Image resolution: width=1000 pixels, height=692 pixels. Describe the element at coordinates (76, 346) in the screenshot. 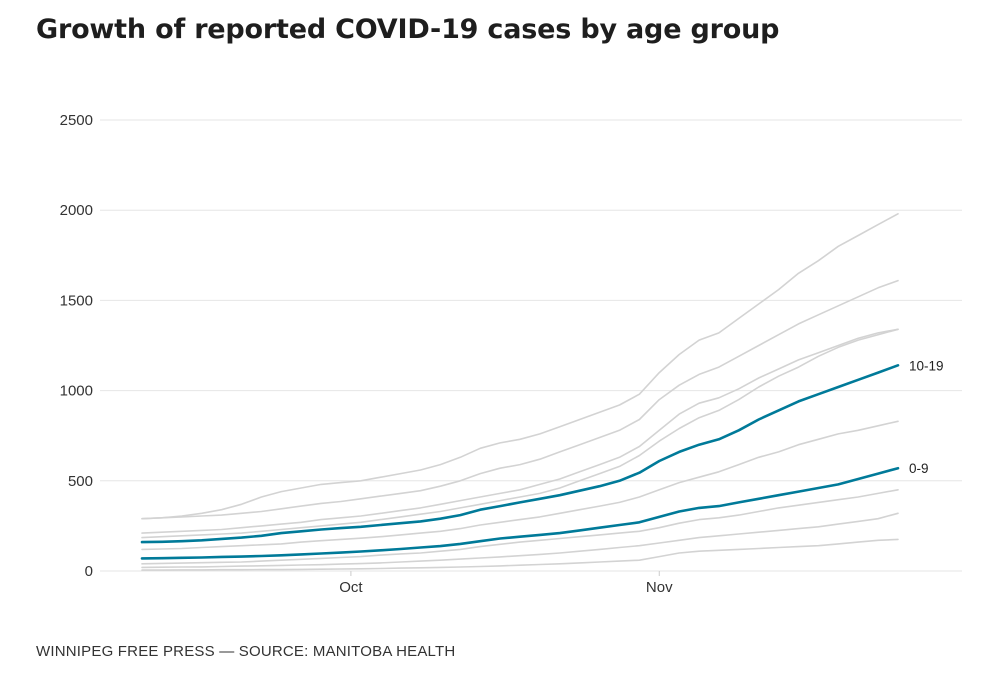

I see `y-axis: 0 500 1000 1500 2000 2500` at that location.